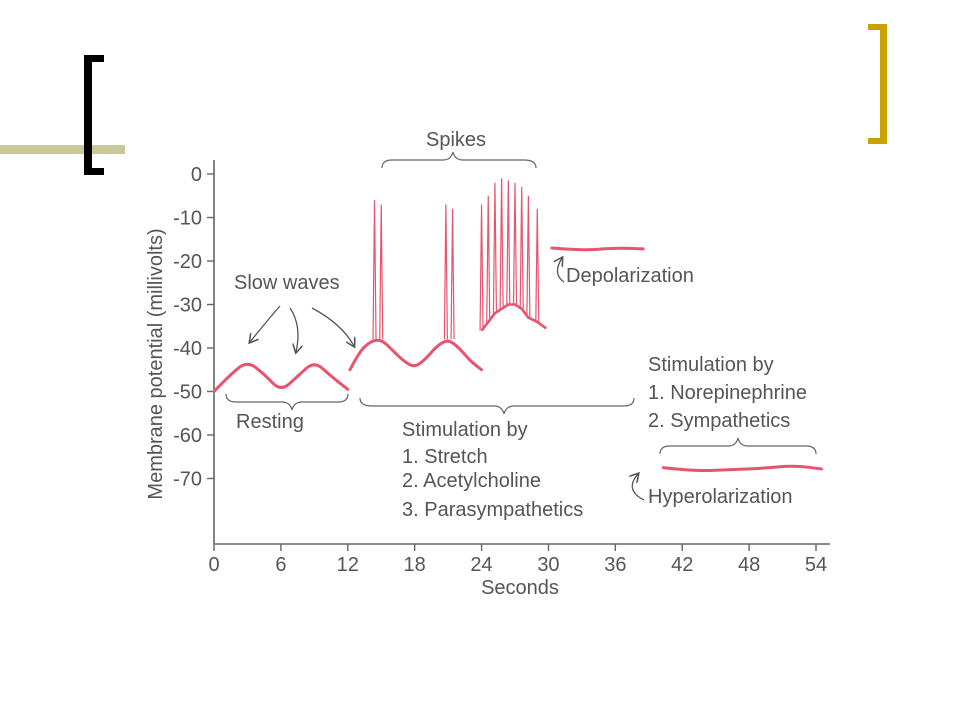 The image size is (960, 720). What do you see at coordinates (492, 510) in the screenshot?
I see `stim-parasym-item-3: 3. Parasympathetics` at bounding box center [492, 510].